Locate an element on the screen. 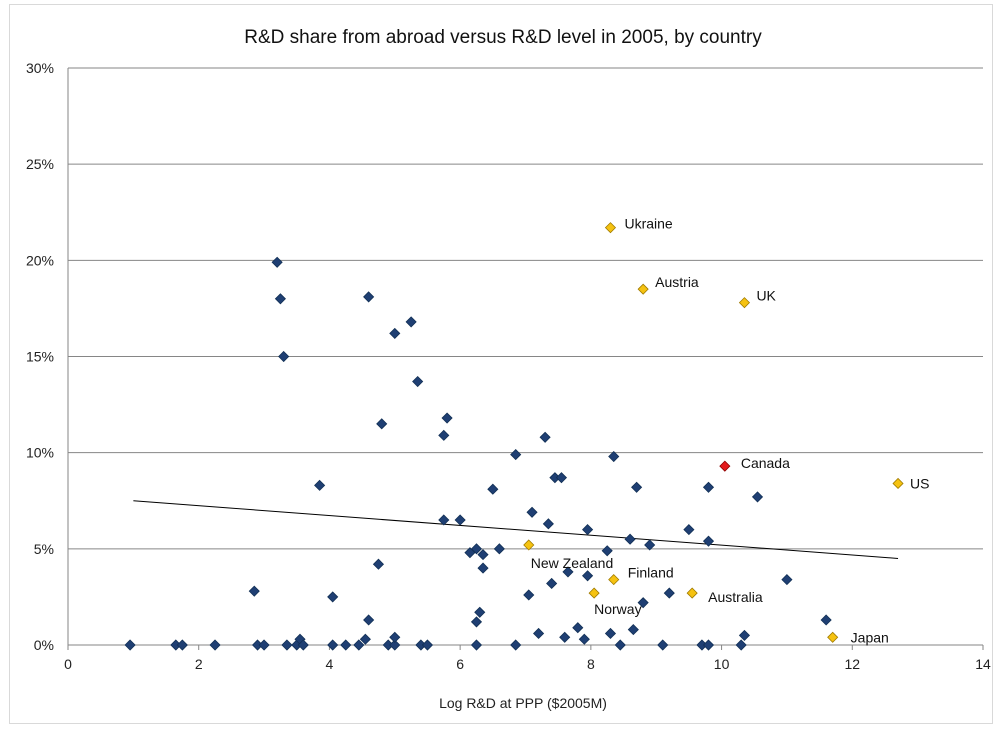  data-point-australia is located at coordinates (692, 593).